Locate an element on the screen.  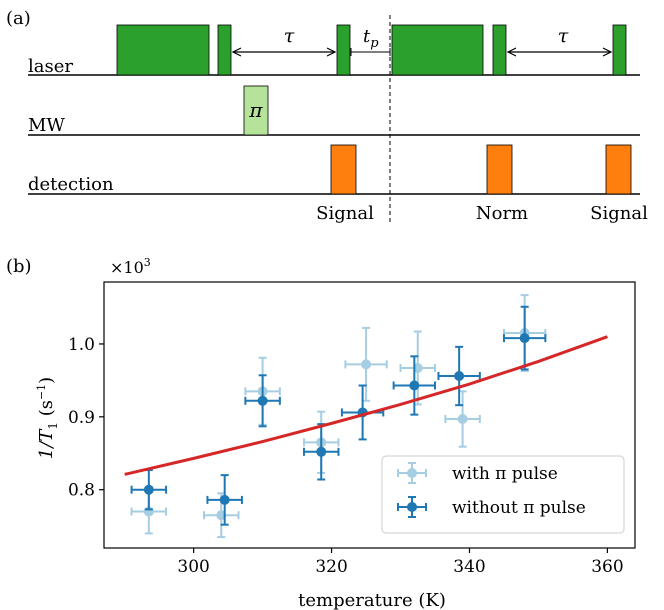
legend-label-with-pi: with π pulse is located at coordinates (505, 474).